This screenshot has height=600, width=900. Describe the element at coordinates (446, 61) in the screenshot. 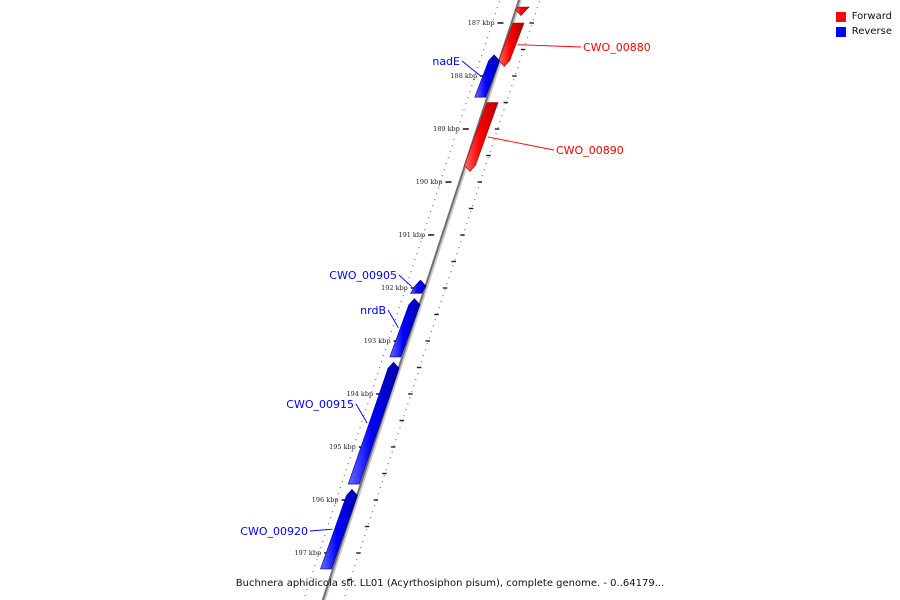

I see `gene-label-nade: nadE` at that location.